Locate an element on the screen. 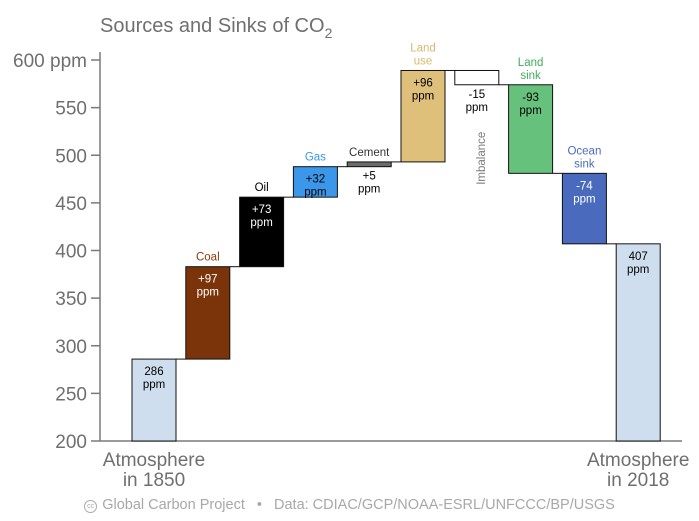  bar-category-label: Land sink is located at coordinates (531, 69).